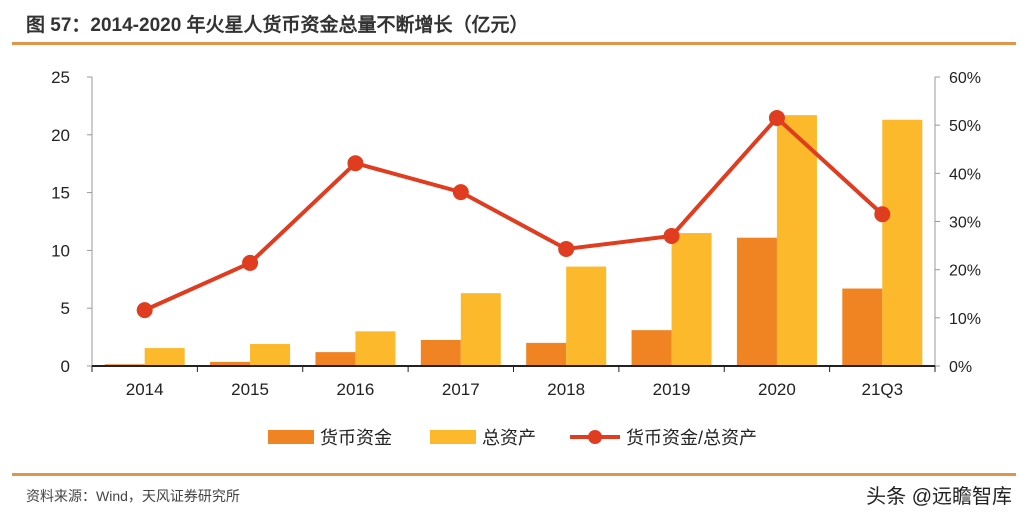 The image size is (1026, 518). I want to click on right-tick-label: 50%, so click(965, 126).